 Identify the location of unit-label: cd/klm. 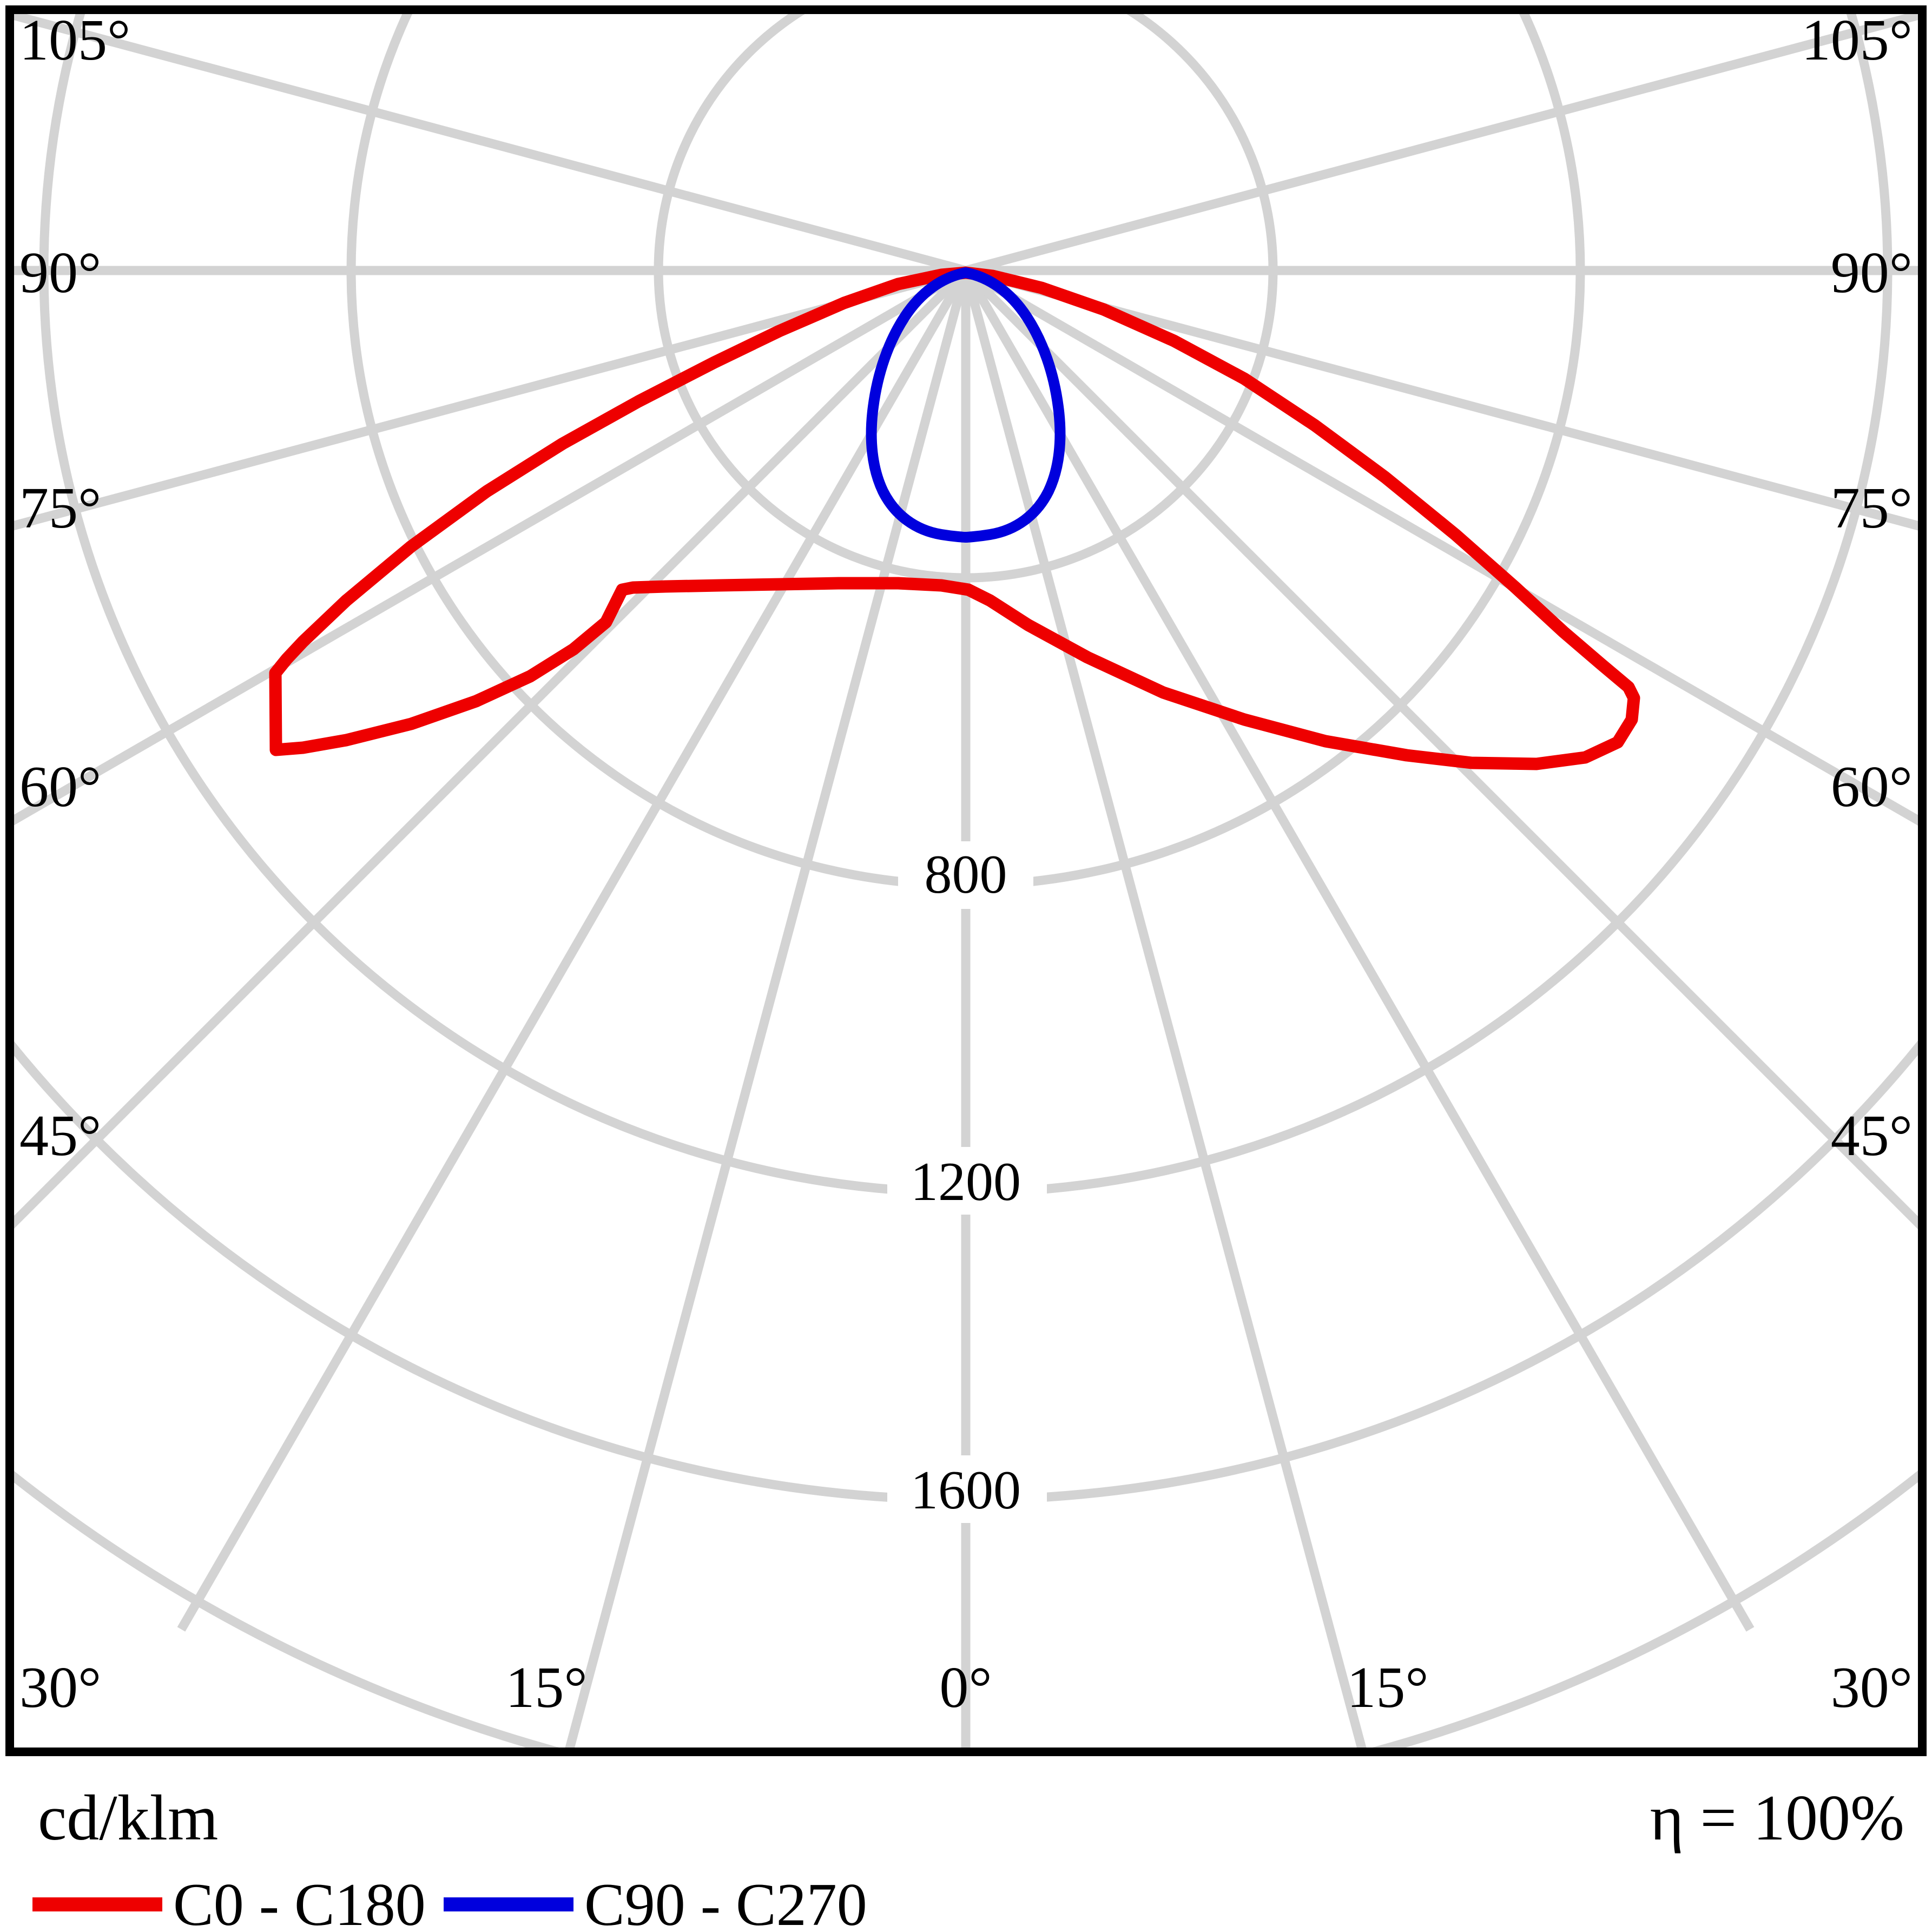
(128, 1818).